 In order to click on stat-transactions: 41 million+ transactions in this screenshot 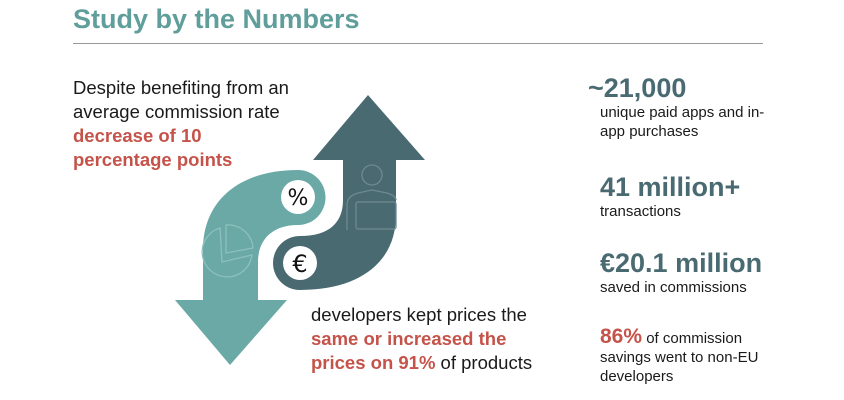, I will do `click(670, 196)`.